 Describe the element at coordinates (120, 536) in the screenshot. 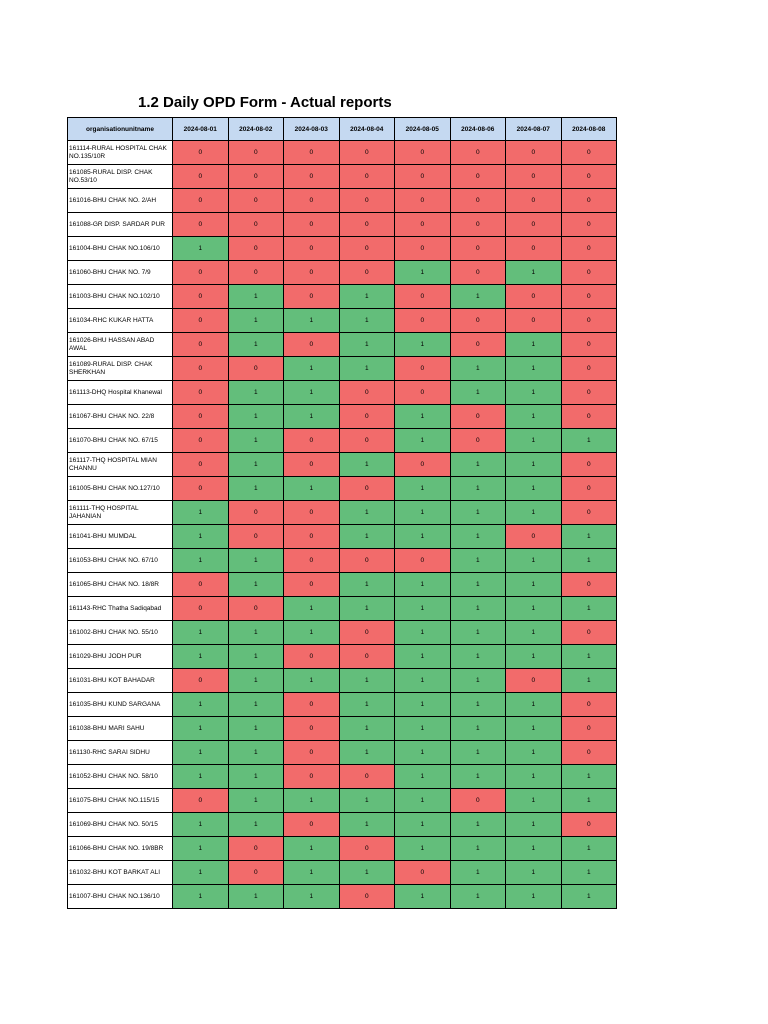

I see `organisation-unit-name: 161041-BHU MUMDAL` at that location.